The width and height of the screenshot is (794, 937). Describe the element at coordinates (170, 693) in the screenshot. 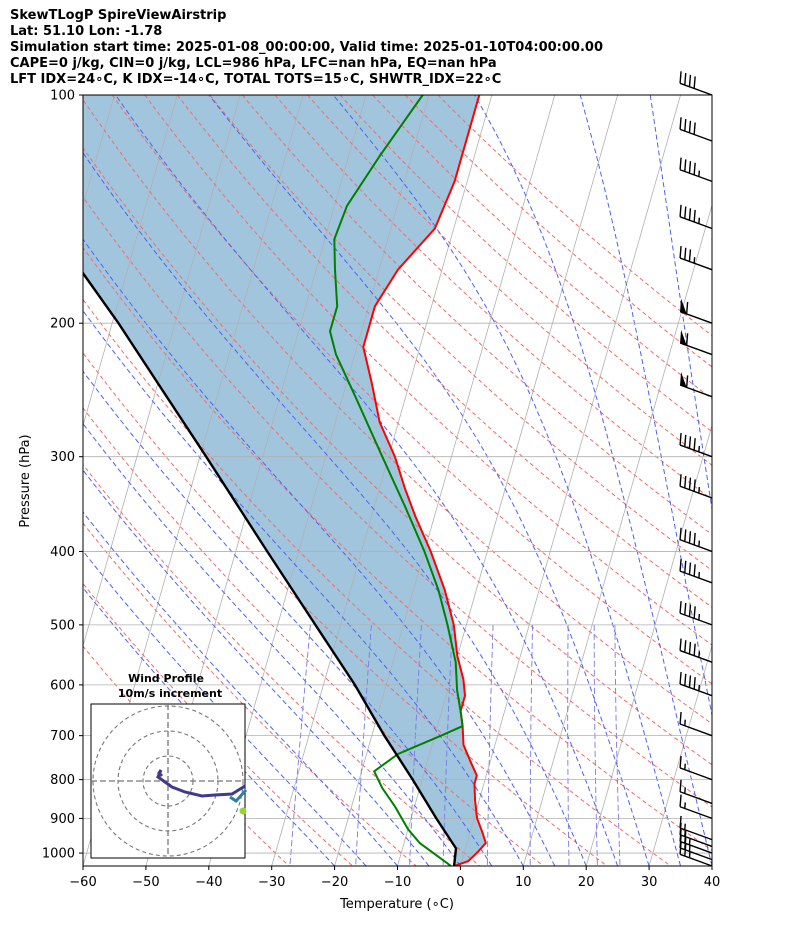

I see `hodograph-subtitle: 10m/s increment` at that location.